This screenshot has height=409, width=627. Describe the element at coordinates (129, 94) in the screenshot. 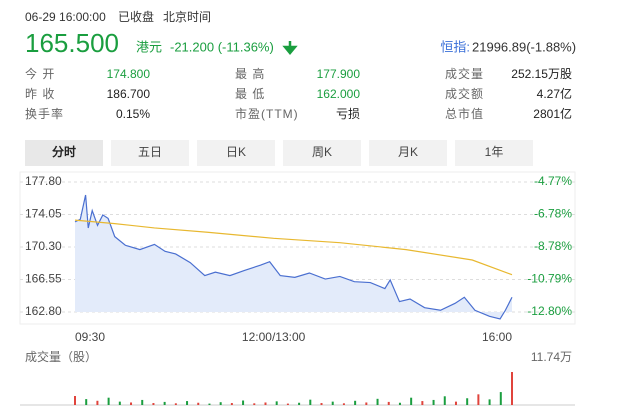

I see `stat-value: 186.700` at that location.